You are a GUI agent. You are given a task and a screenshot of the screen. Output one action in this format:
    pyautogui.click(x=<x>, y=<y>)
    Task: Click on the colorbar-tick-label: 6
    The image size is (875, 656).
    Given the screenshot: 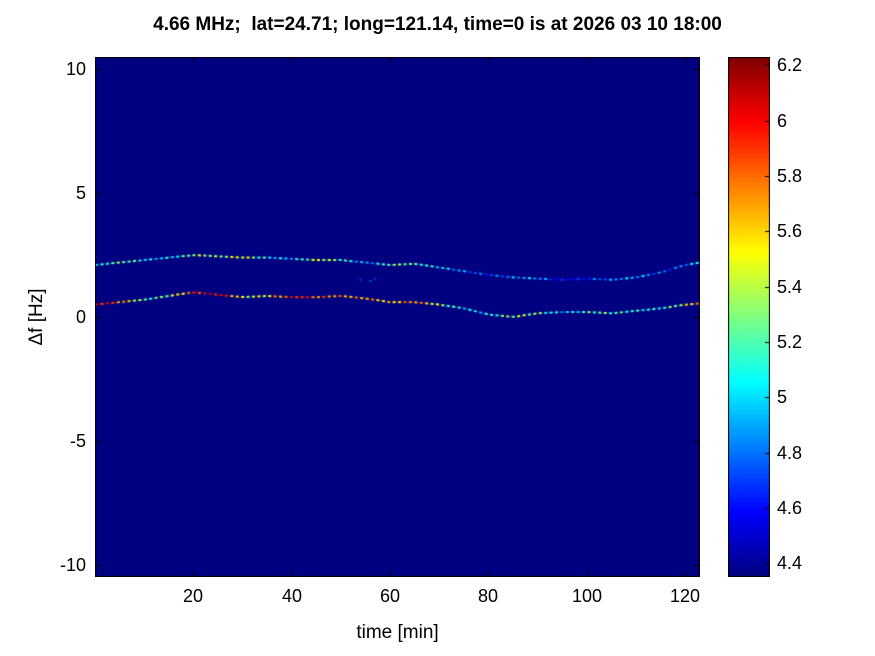 What is the action you would take?
    pyautogui.click(x=782, y=121)
    